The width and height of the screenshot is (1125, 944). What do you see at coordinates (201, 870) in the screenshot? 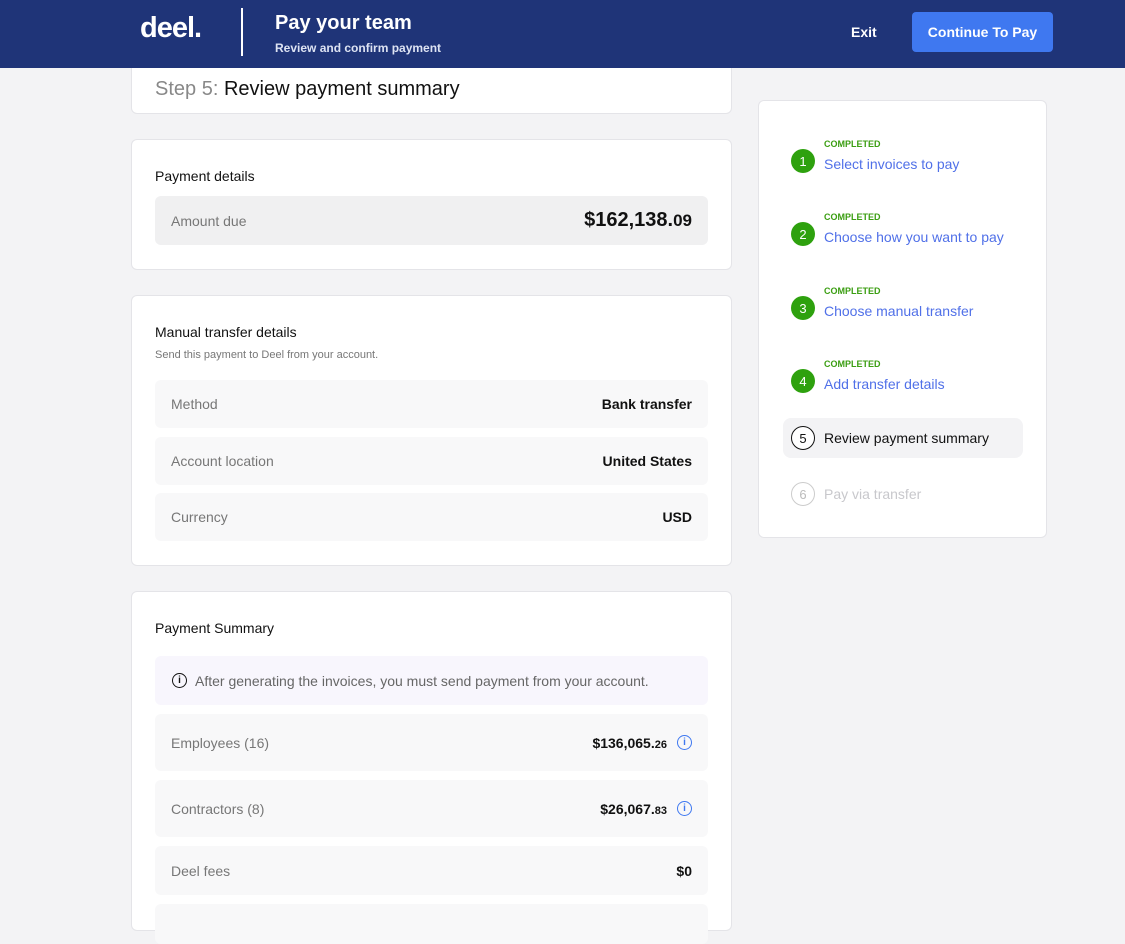
I see `row-label: Deel fees` at bounding box center [201, 870].